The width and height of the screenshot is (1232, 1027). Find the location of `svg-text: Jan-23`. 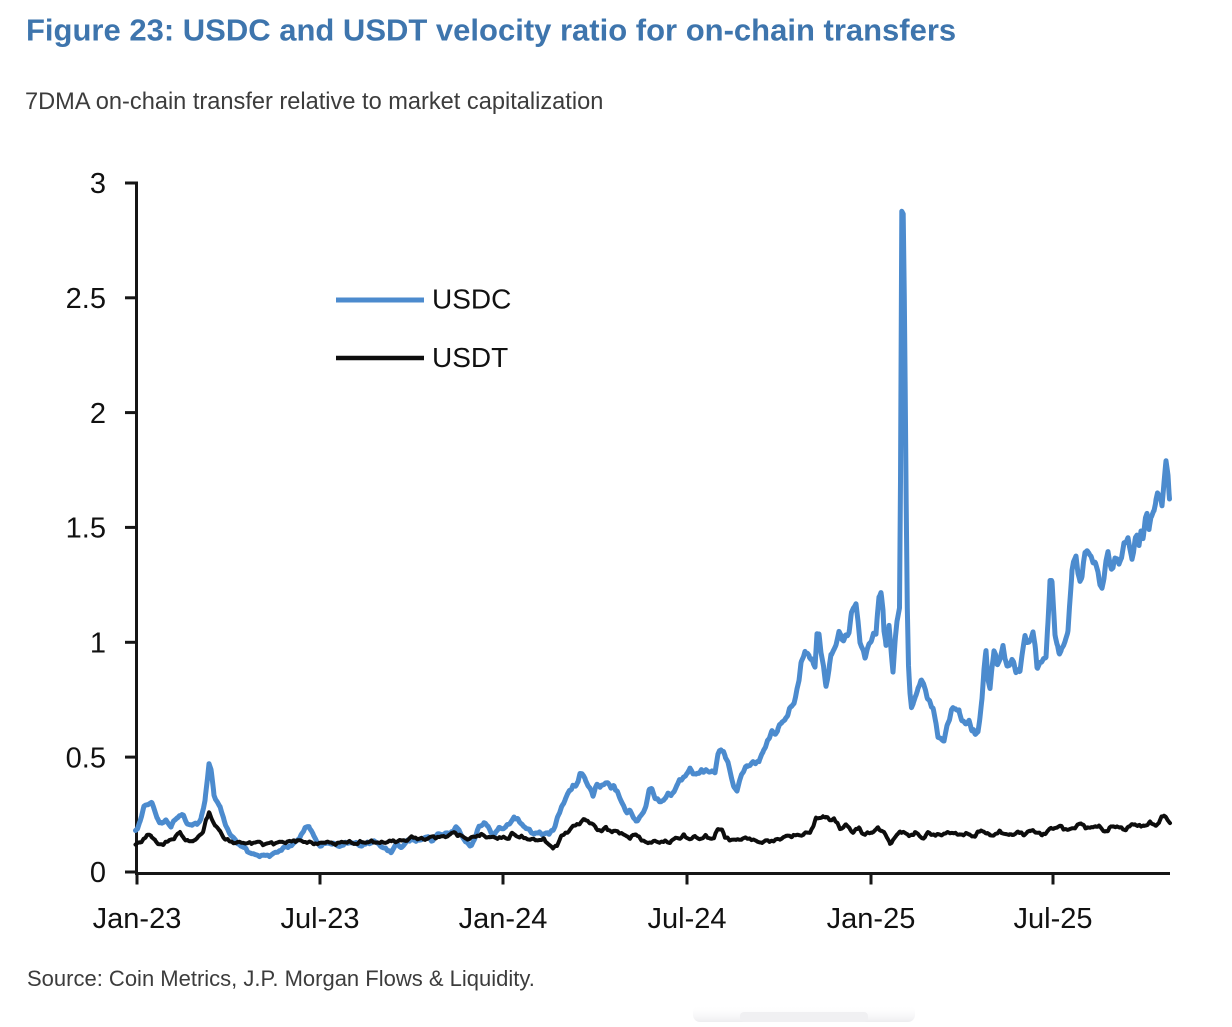

svg-text: Jan-23 is located at coordinates (137, 919).